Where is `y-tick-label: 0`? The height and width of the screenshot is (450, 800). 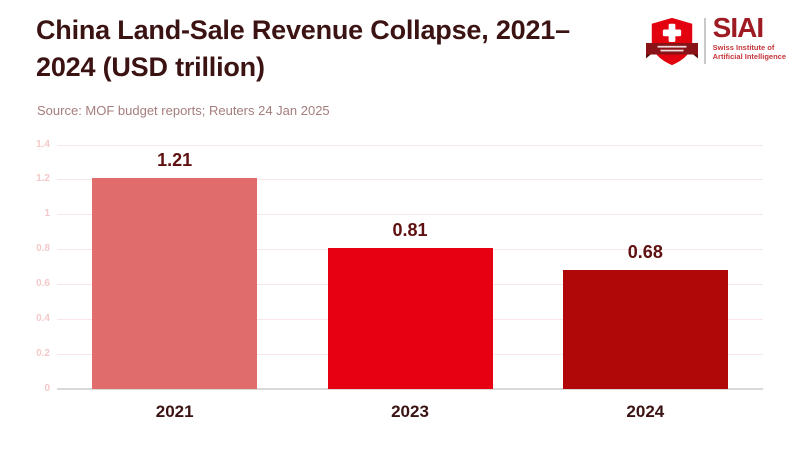
y-tick-label: 0 is located at coordinates (47, 388).